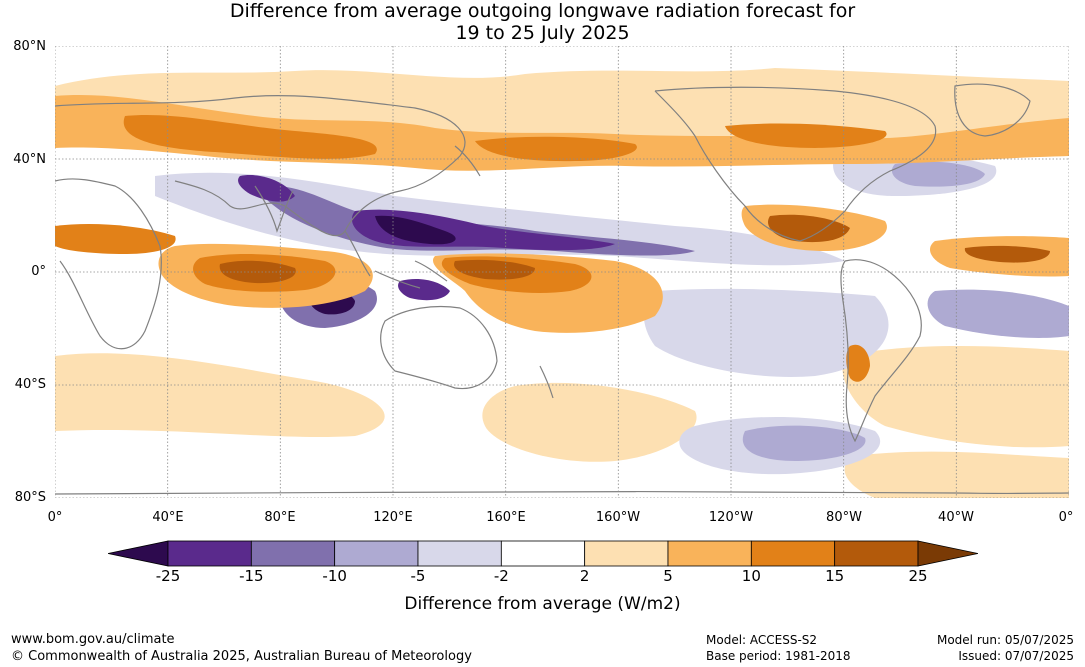 This screenshot has width=1085, height=667. What do you see at coordinates (858, 363) in the screenshot?
I see `anomaly-region-south-america-positive` at bounding box center [858, 363].